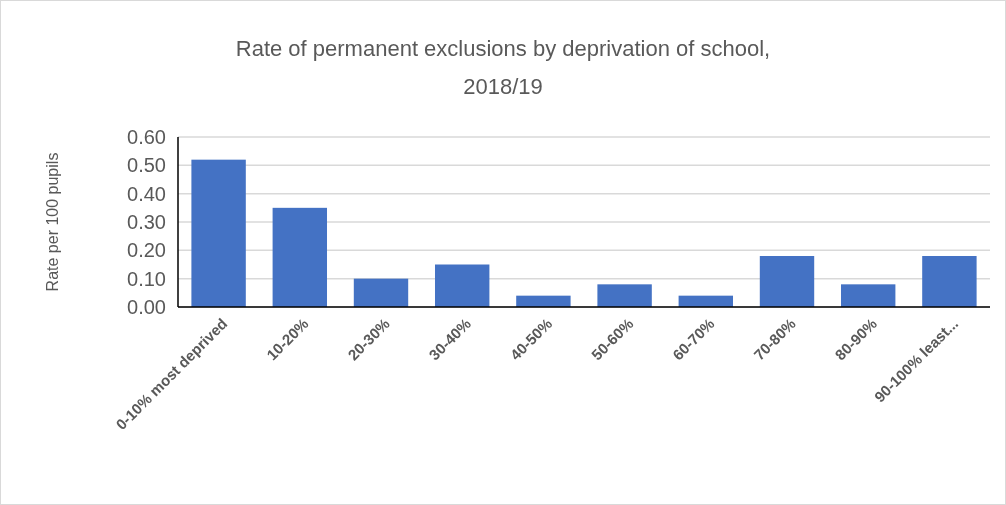  What do you see at coordinates (52, 222) in the screenshot?
I see `y-axis-title: Rate per 100 pupils` at bounding box center [52, 222].